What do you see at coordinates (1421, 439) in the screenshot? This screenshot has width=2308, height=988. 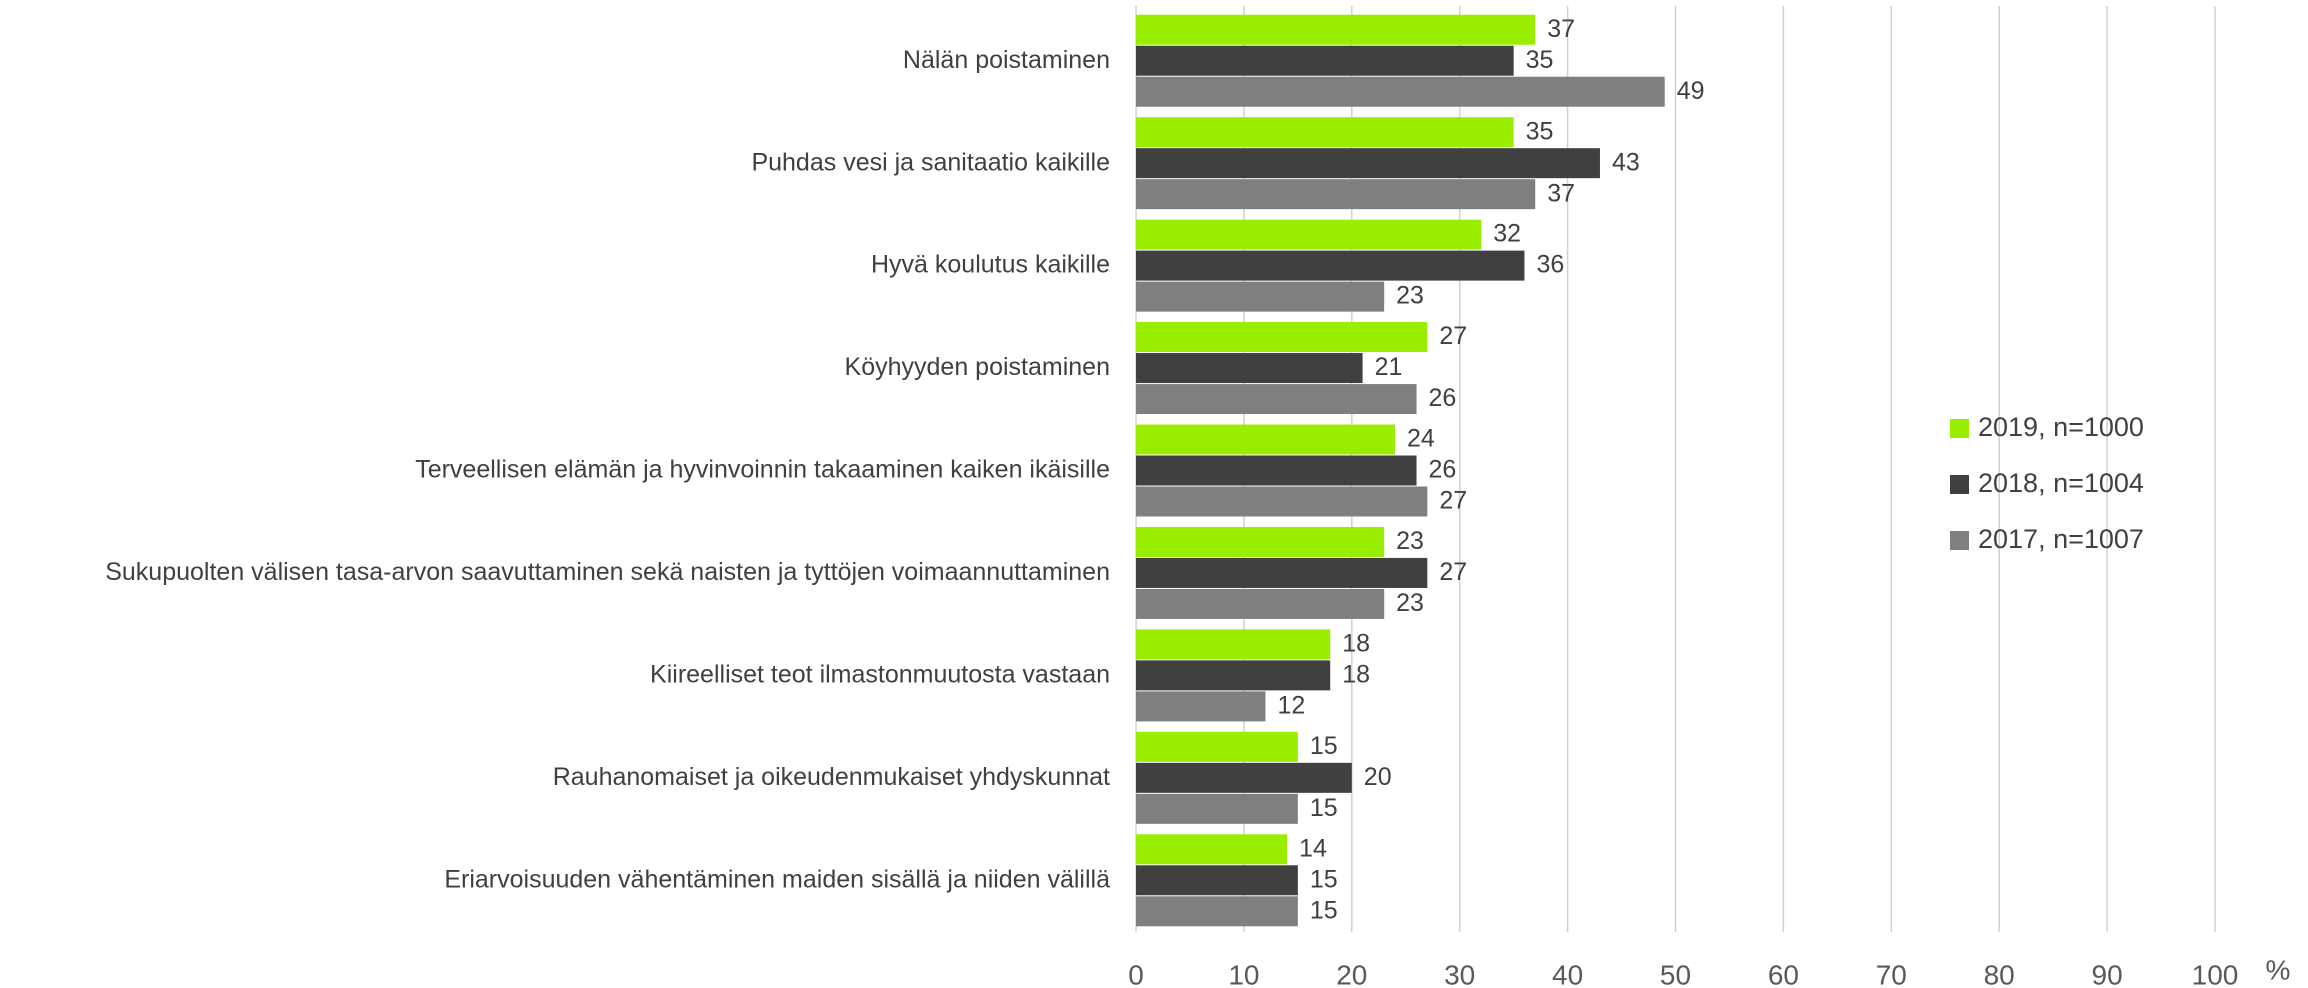 I see `value-label: 24` at bounding box center [1421, 439].